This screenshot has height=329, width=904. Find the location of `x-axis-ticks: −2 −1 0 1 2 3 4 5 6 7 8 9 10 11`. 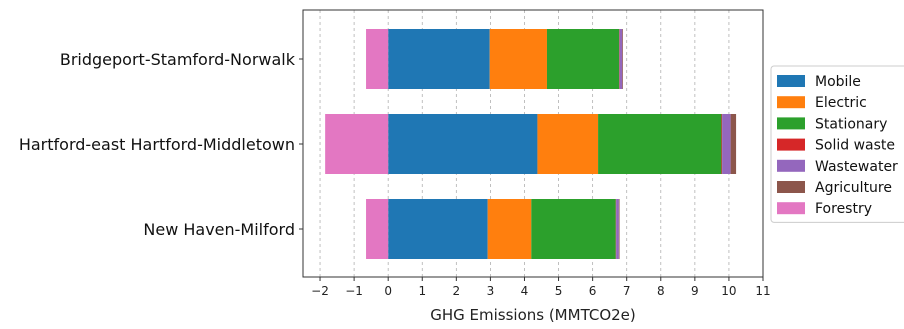

x-axis-ticks: −2 −1 0 1 2 3 4 5 6 7 8 9 10 11 is located at coordinates (541, 287).